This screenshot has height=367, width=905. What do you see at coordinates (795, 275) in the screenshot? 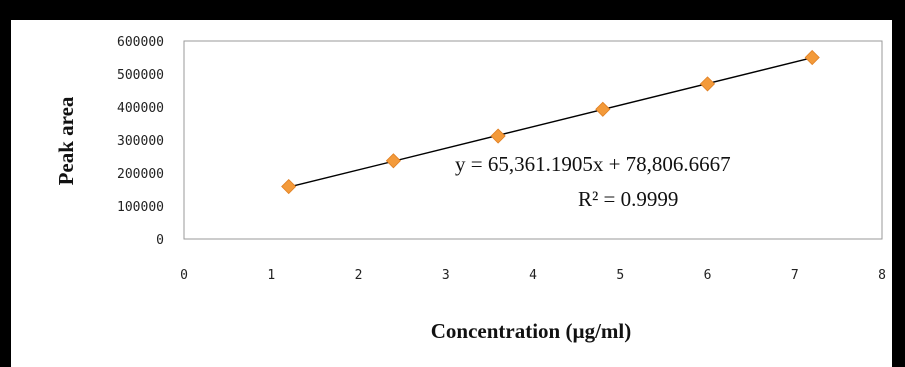
I see `x-tick-label: 7` at bounding box center [795, 275].